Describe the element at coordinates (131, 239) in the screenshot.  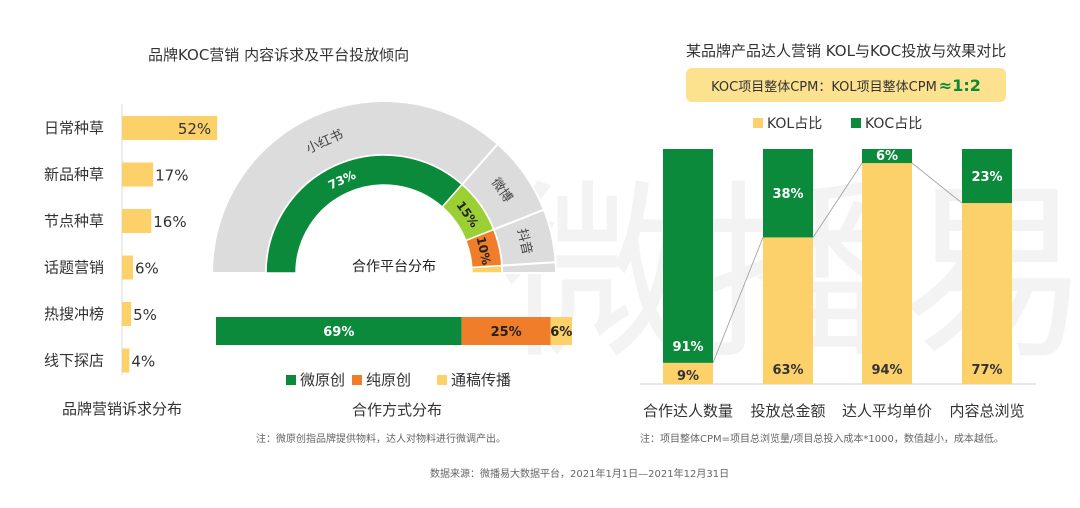
I see `demand-bar-chart: 日常种草 52% 新品种草 17% 节点种草 16% 话题营销 6% 热搜冲榜 5% 线下探店 4%` at that location.